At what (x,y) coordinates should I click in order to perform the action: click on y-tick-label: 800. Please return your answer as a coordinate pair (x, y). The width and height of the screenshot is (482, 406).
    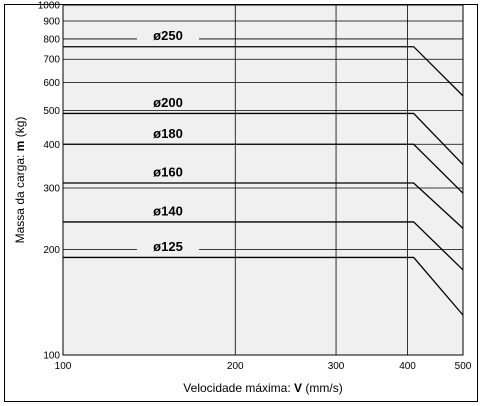
    Looking at the image, I should click on (51, 39).